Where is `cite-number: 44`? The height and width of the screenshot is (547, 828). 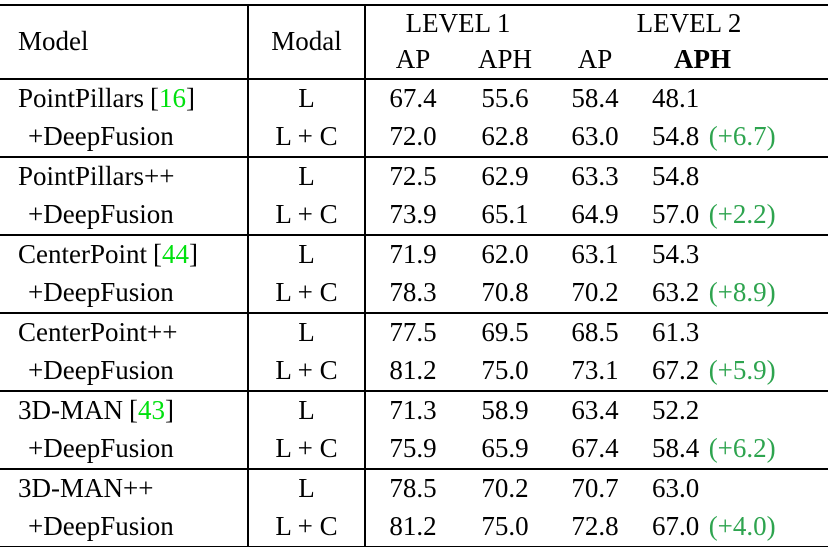 cite-number: 44 is located at coordinates (175, 254).